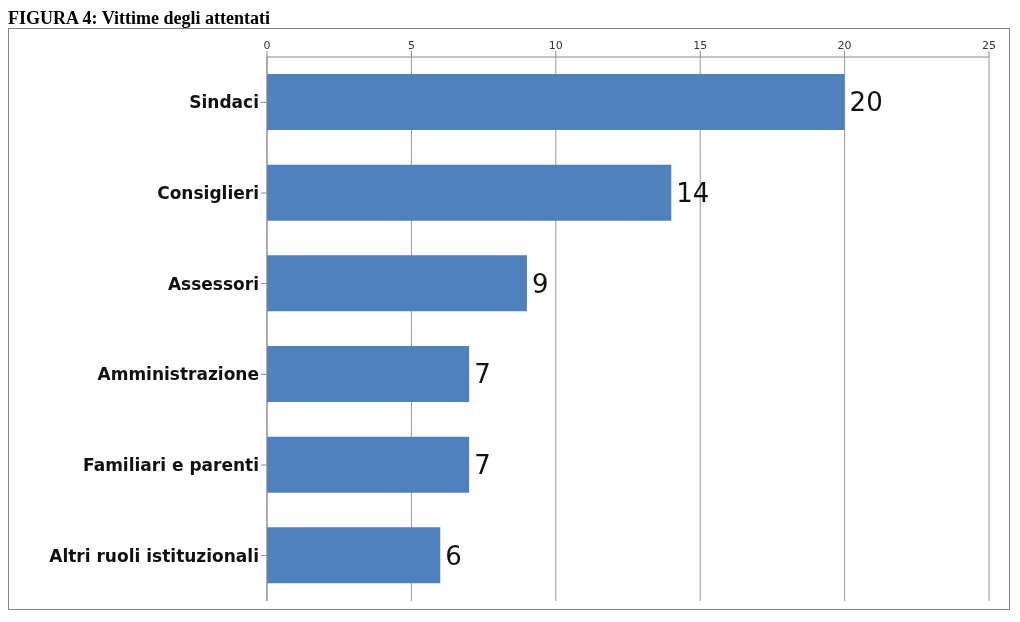 The height and width of the screenshot is (622, 1020). What do you see at coordinates (224, 102) in the screenshot?
I see `y-tick-label: Sindaci` at bounding box center [224, 102].